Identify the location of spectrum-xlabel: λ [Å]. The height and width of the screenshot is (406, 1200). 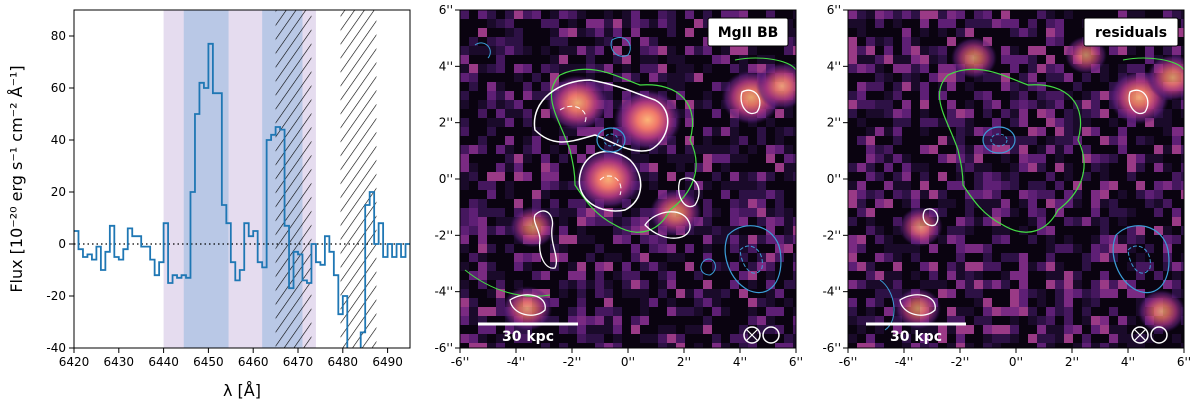
(242, 390).